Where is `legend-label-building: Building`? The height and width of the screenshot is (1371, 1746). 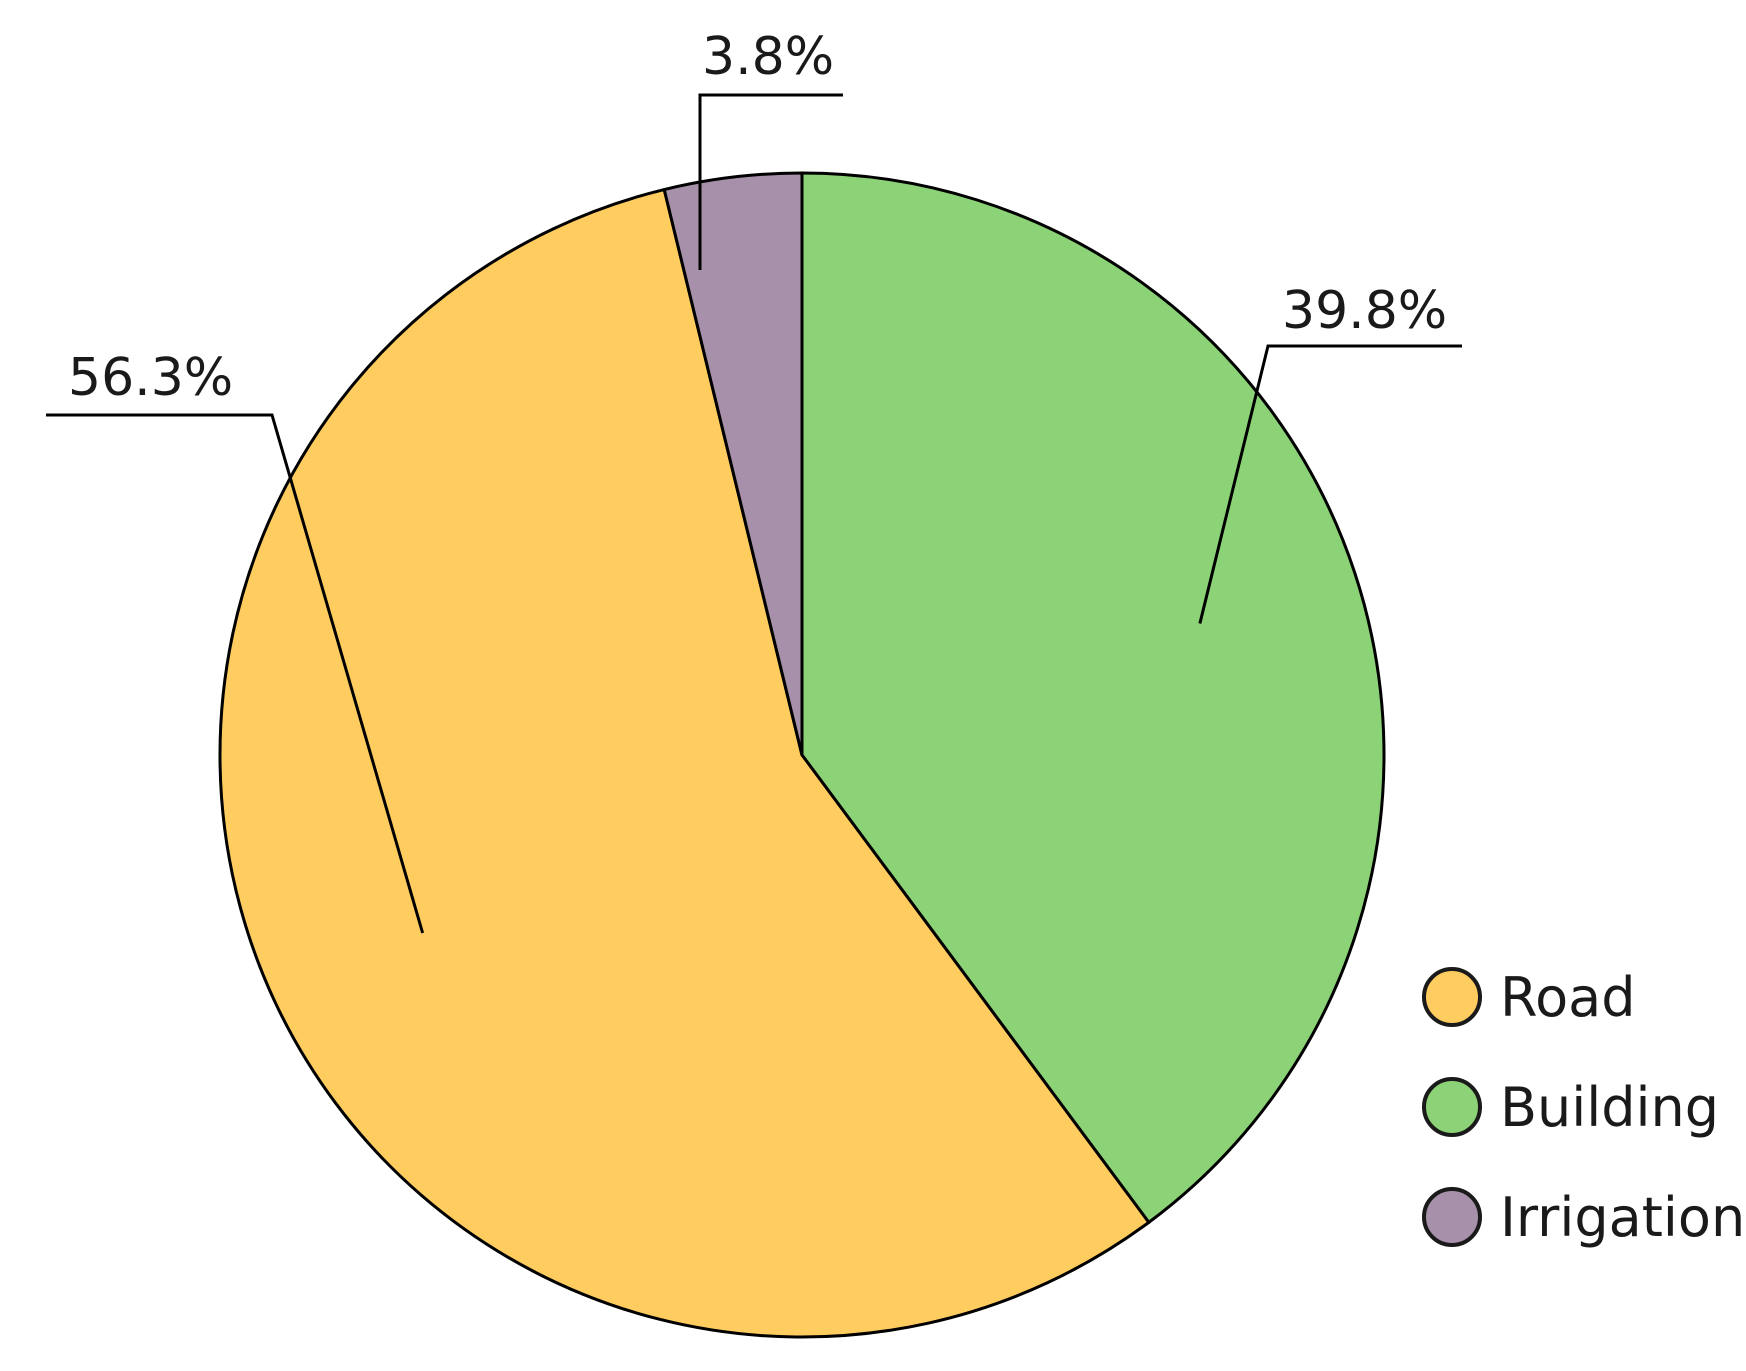 legend-label-building: Building is located at coordinates (1609, 1107).